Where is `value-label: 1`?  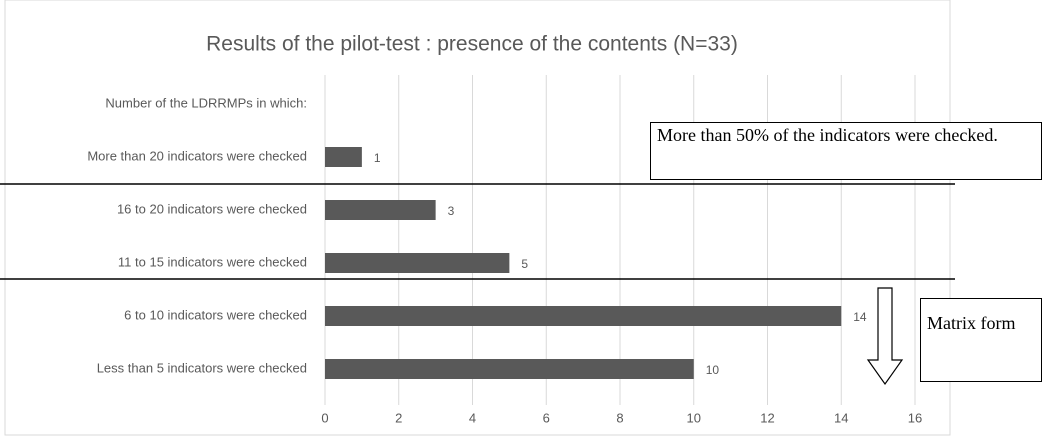
value-label: 1 is located at coordinates (377, 158).